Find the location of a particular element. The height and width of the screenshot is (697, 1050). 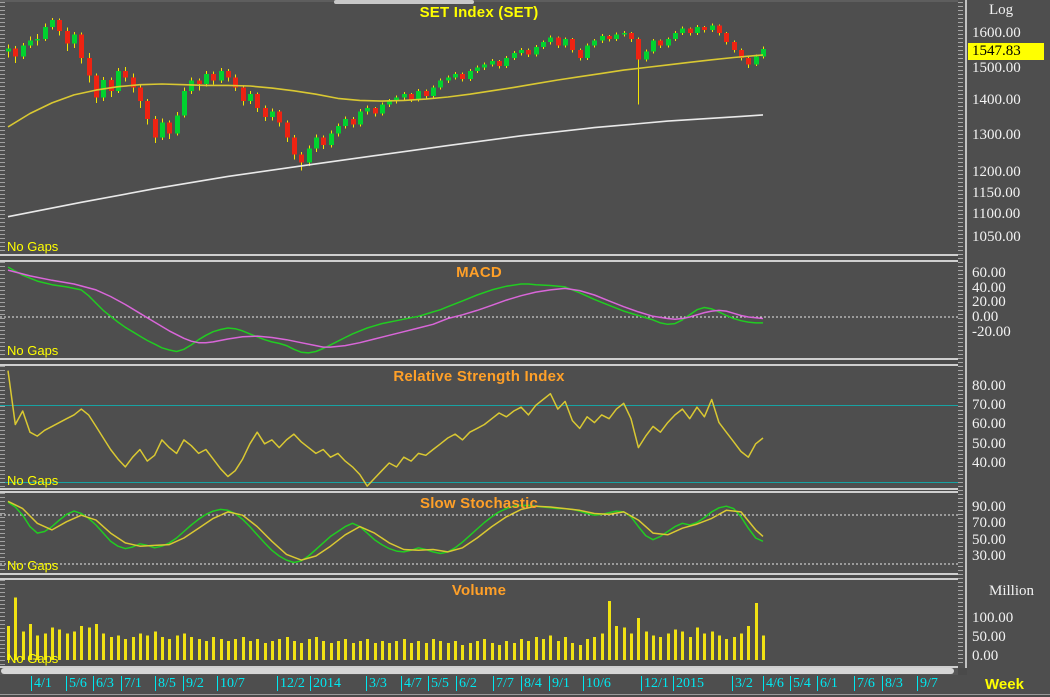

volume-chart is located at coordinates (479, 623).